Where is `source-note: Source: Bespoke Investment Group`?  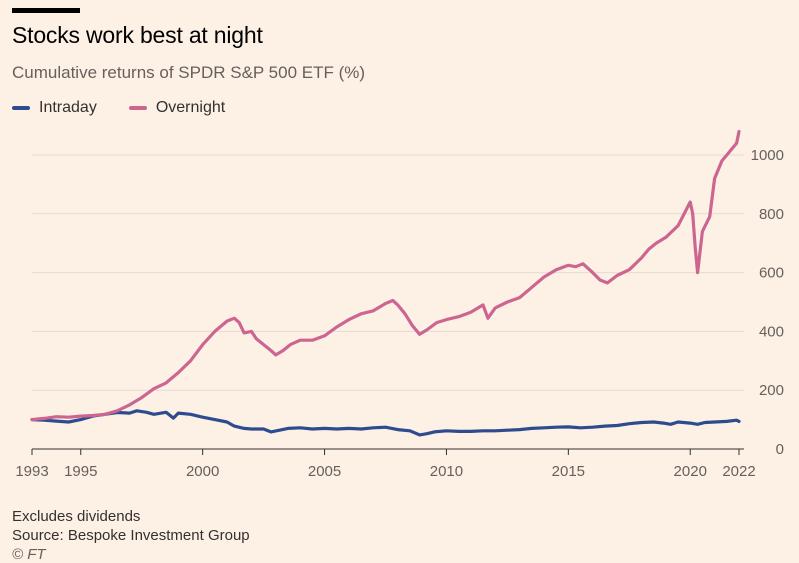 source-note: Source: Bespoke Investment Group is located at coordinates (131, 535).